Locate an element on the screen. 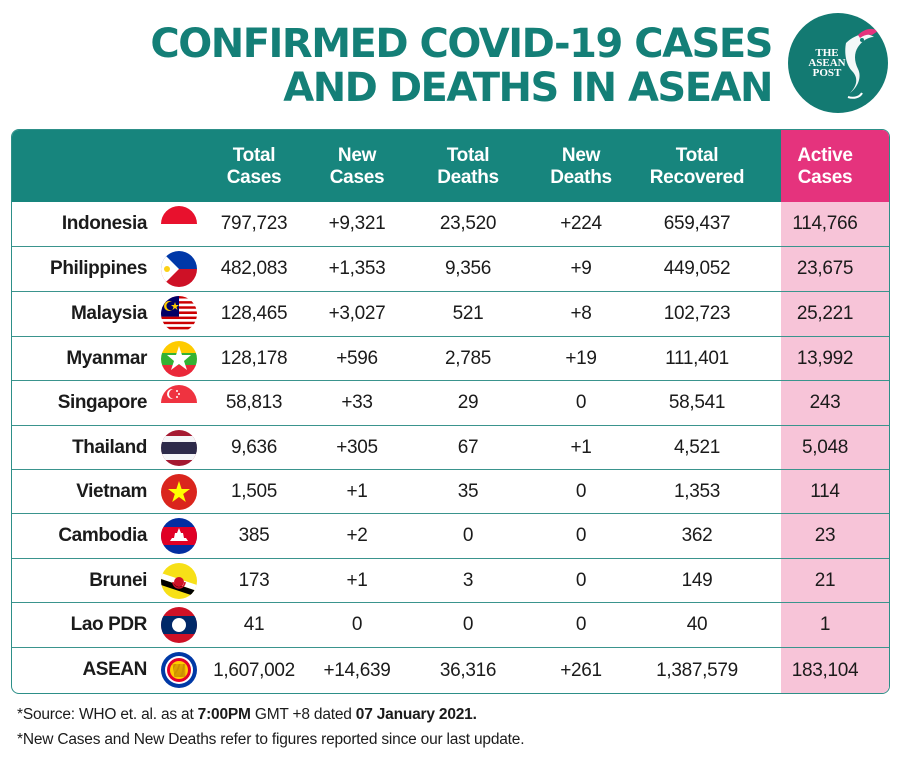  cell-active-cases: 114,766 is located at coordinates (825, 223).